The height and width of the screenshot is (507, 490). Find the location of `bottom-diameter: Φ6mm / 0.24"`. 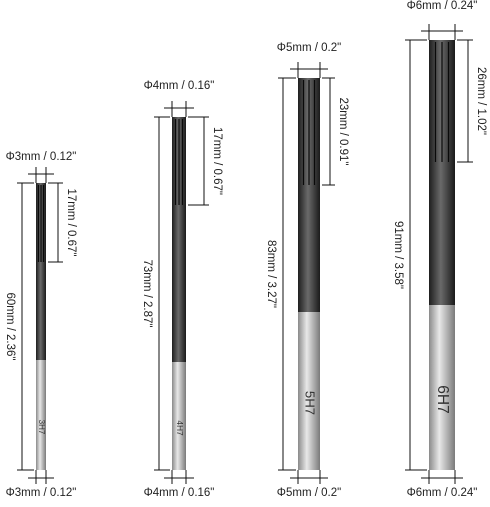

bottom-diameter: Φ6mm / 0.24" is located at coordinates (442, 493).